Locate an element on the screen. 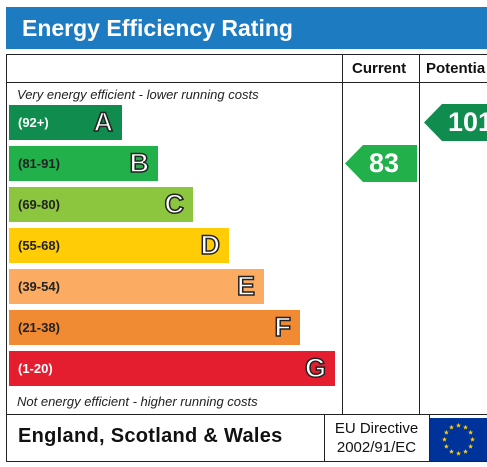  band-letter: F is located at coordinates (283, 327).